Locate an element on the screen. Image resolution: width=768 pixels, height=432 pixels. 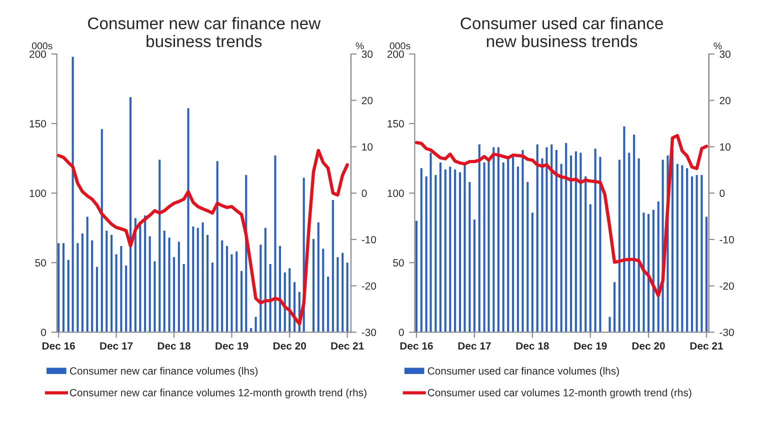
y-tick-label: 200 is located at coordinates (395, 54).